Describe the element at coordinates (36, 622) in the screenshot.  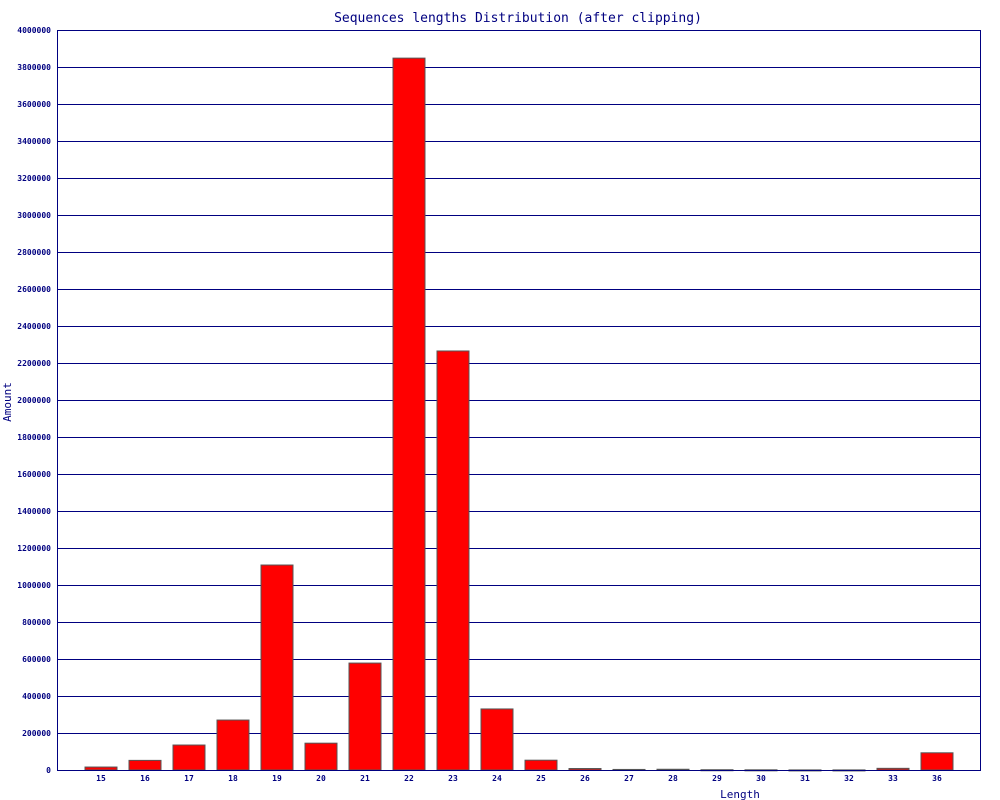
I see `y-tick-label: 800000` at that location.